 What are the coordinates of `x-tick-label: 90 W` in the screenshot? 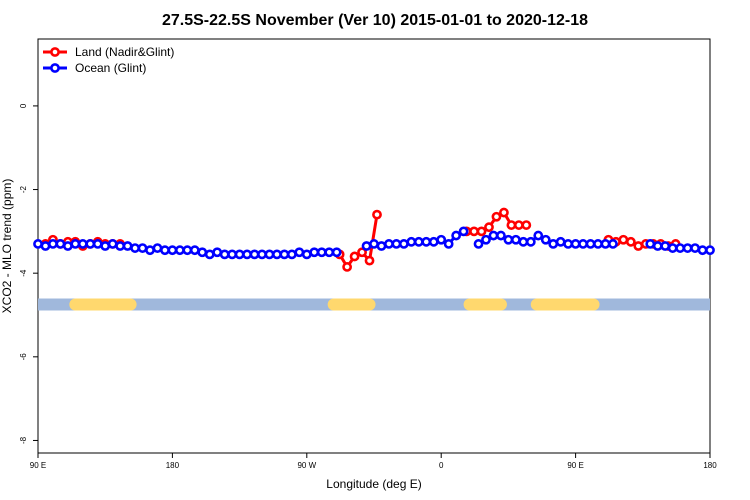 It's located at (306, 465).